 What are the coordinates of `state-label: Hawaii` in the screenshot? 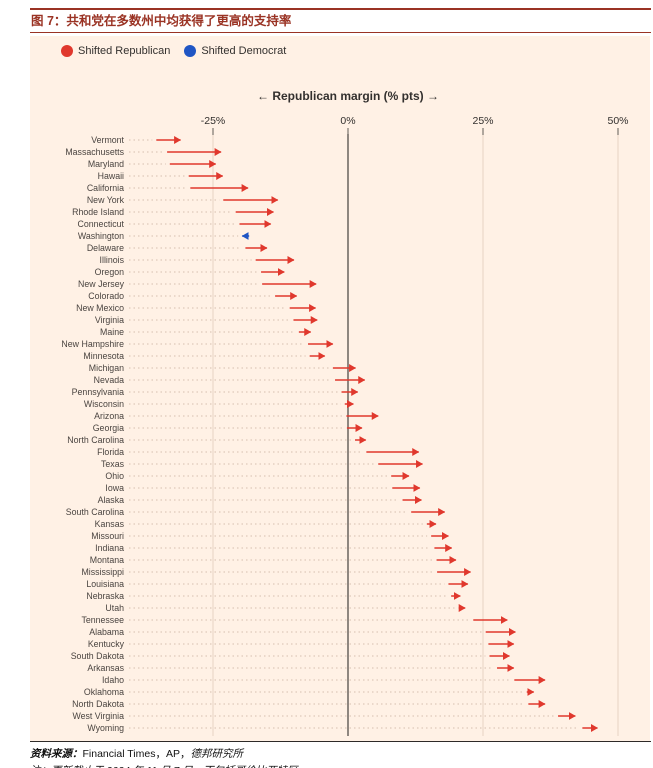 It's located at (111, 176).